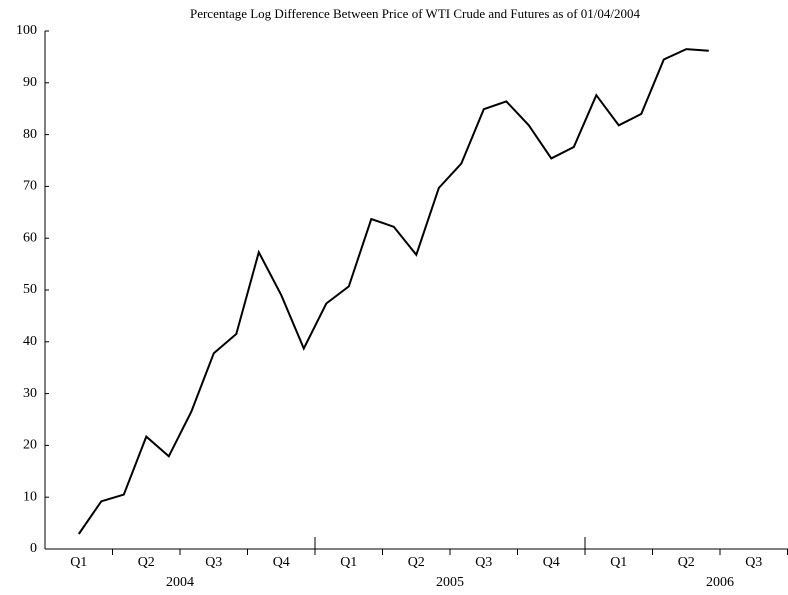 This screenshot has width=788, height=595. I want to click on y-tick-label: 70, so click(30, 186).